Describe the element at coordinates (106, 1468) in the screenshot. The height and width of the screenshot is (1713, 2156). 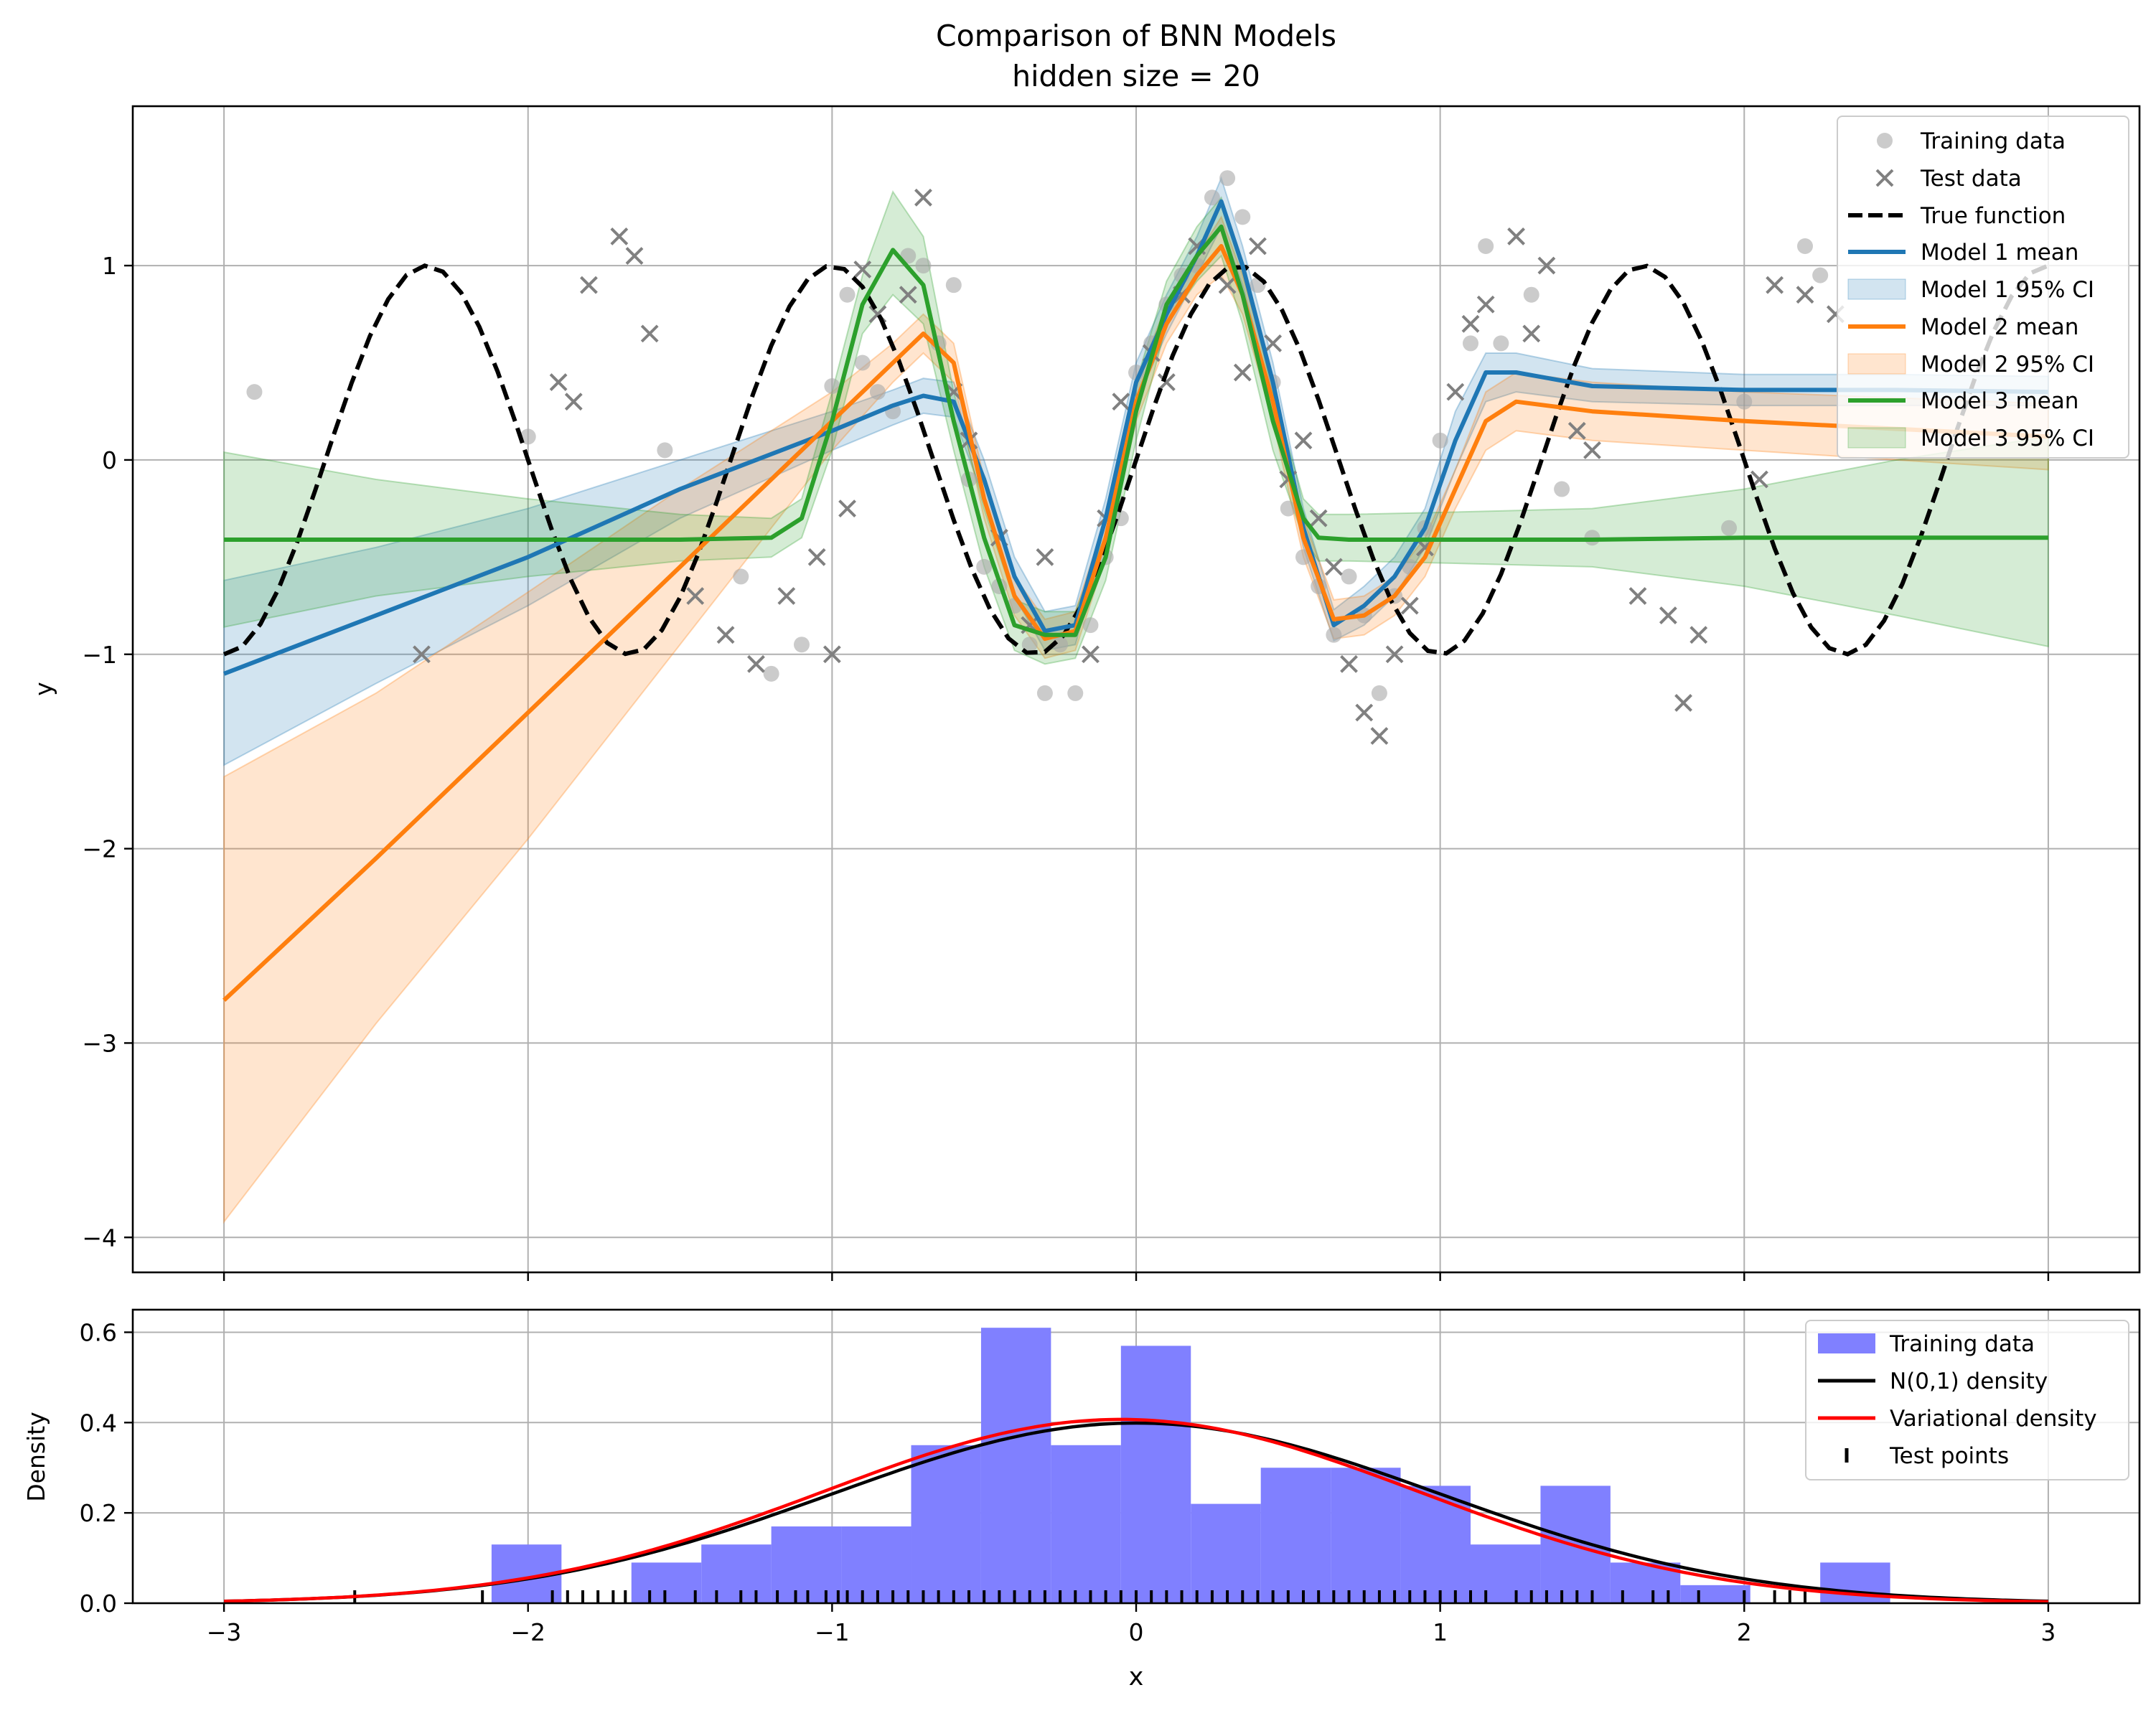
I see `bottom-y-axis: 0.0 0.2 0.4 0.6` at that location.